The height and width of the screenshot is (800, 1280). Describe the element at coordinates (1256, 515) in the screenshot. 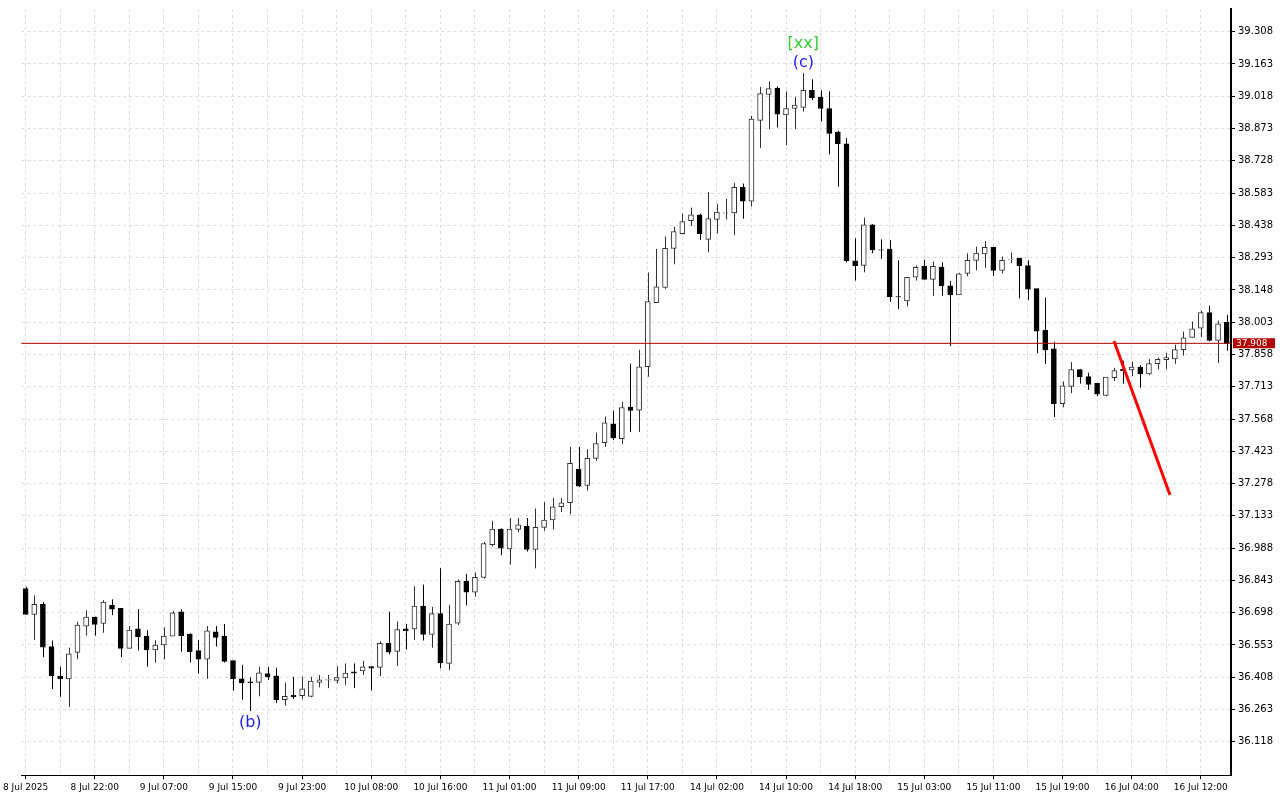

I see `y-tick-label: 37.133` at that location.